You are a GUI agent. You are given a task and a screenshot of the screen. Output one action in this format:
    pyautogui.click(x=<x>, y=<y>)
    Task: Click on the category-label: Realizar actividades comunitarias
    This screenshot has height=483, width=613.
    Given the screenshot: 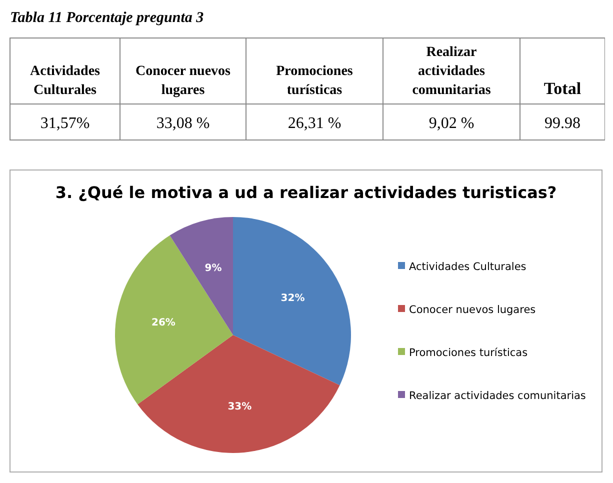 What is the action you would take?
    pyautogui.click(x=452, y=71)
    